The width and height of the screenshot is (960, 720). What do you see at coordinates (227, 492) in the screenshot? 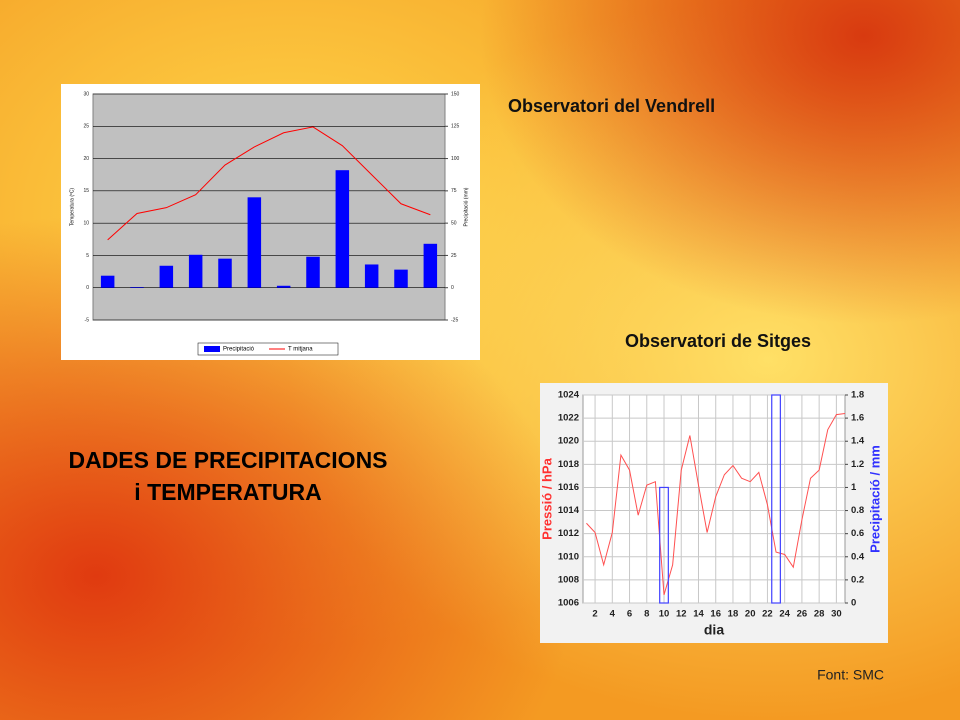
I see `slide-title: i TEMPERATURA` at bounding box center [227, 492].